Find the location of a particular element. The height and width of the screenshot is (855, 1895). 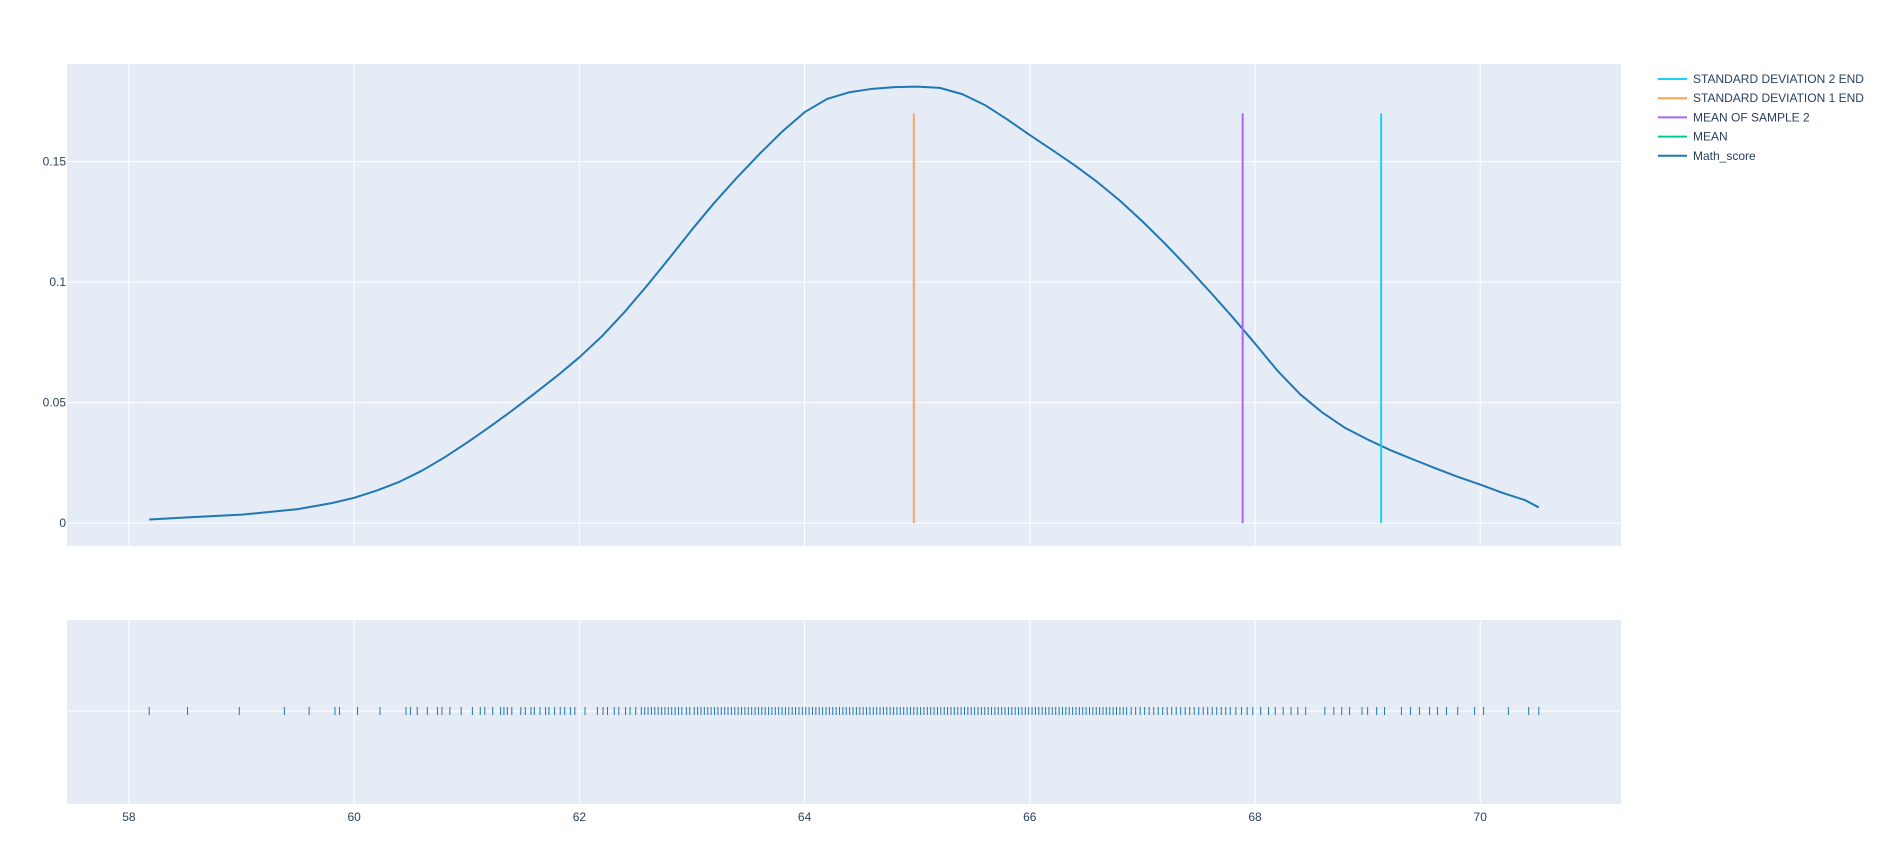

legend-label: STANDARD DEVIATION 1 END is located at coordinates (1778, 98).